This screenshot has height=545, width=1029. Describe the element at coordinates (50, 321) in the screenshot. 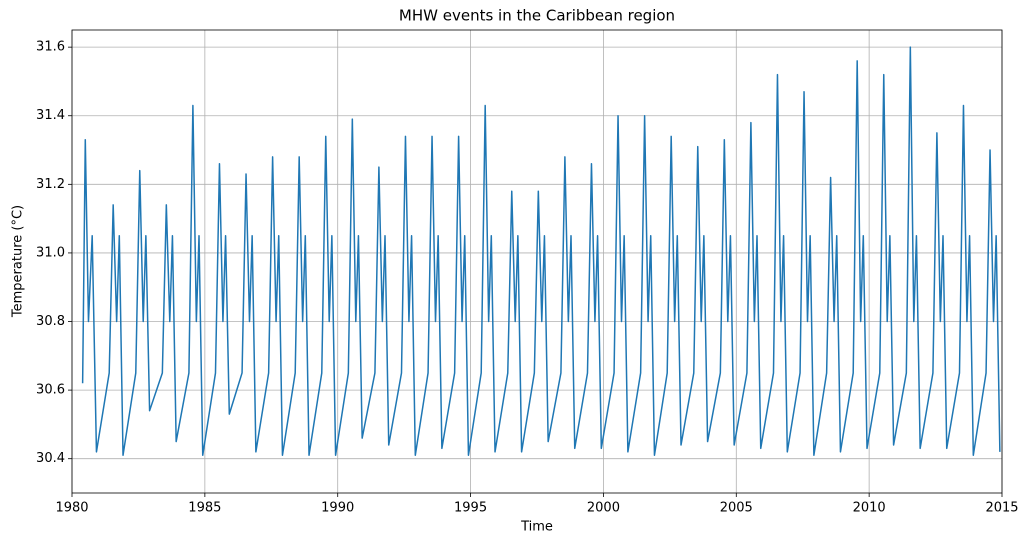

I see `y-tick-label: 30.8` at that location.